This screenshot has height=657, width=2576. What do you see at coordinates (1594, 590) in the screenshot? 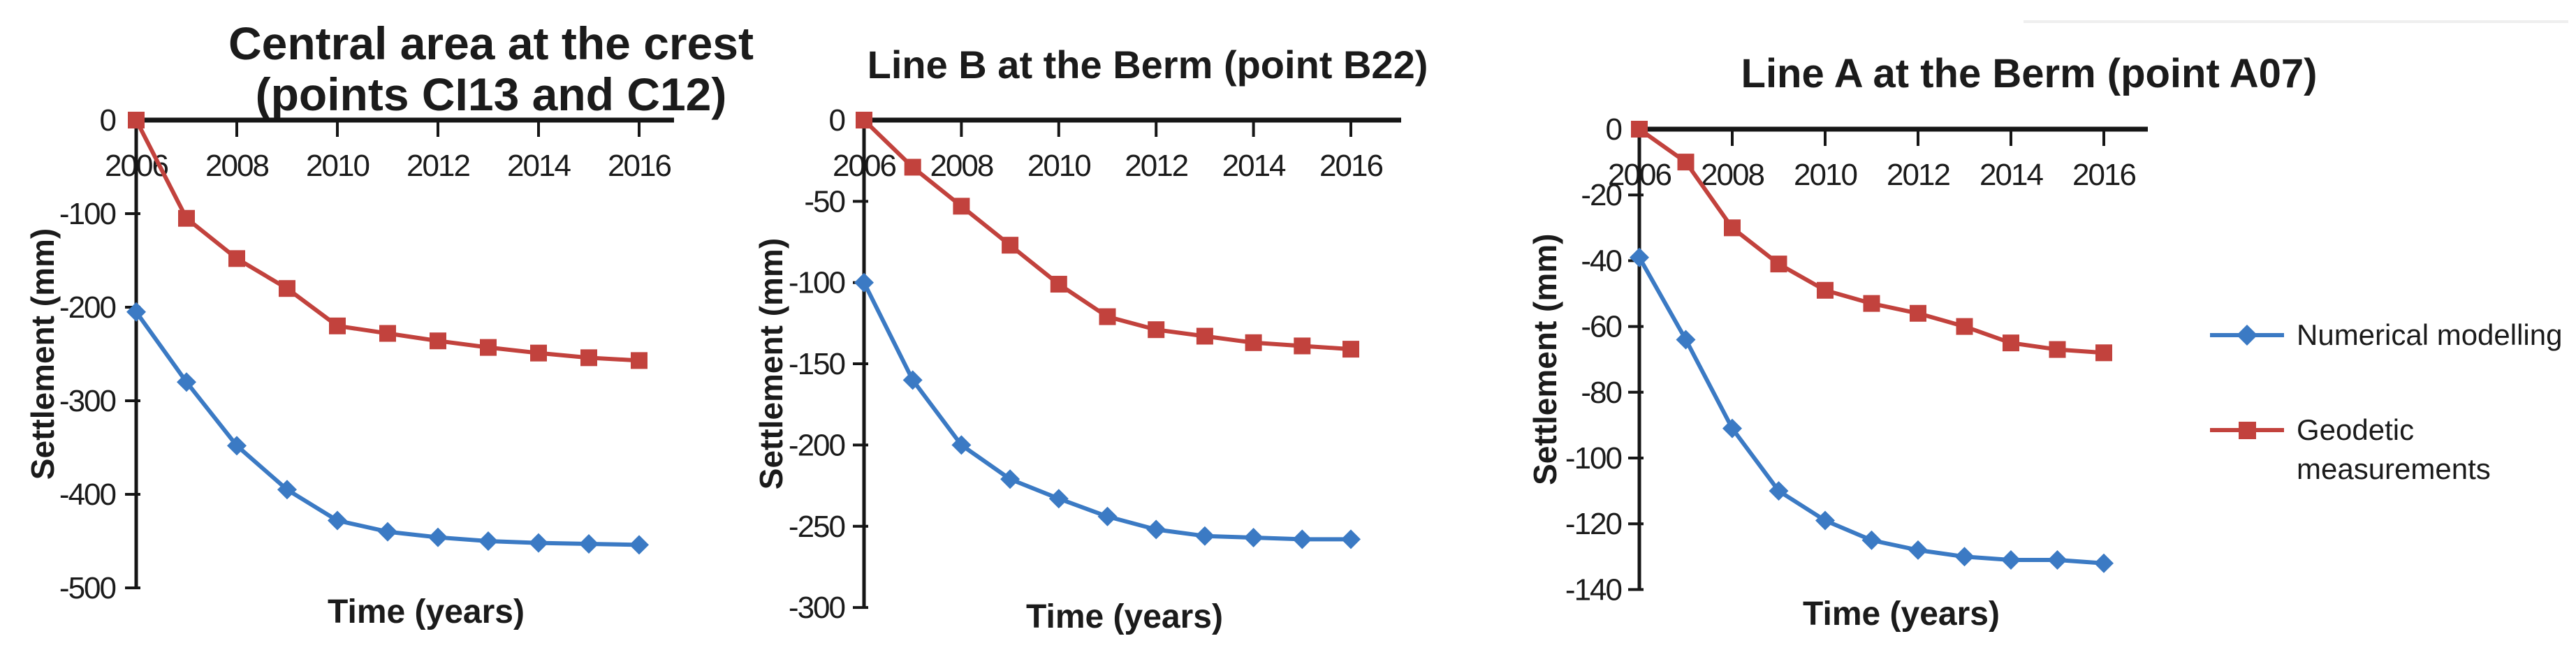
I see `y-tick-label: -140` at bounding box center [1594, 590].